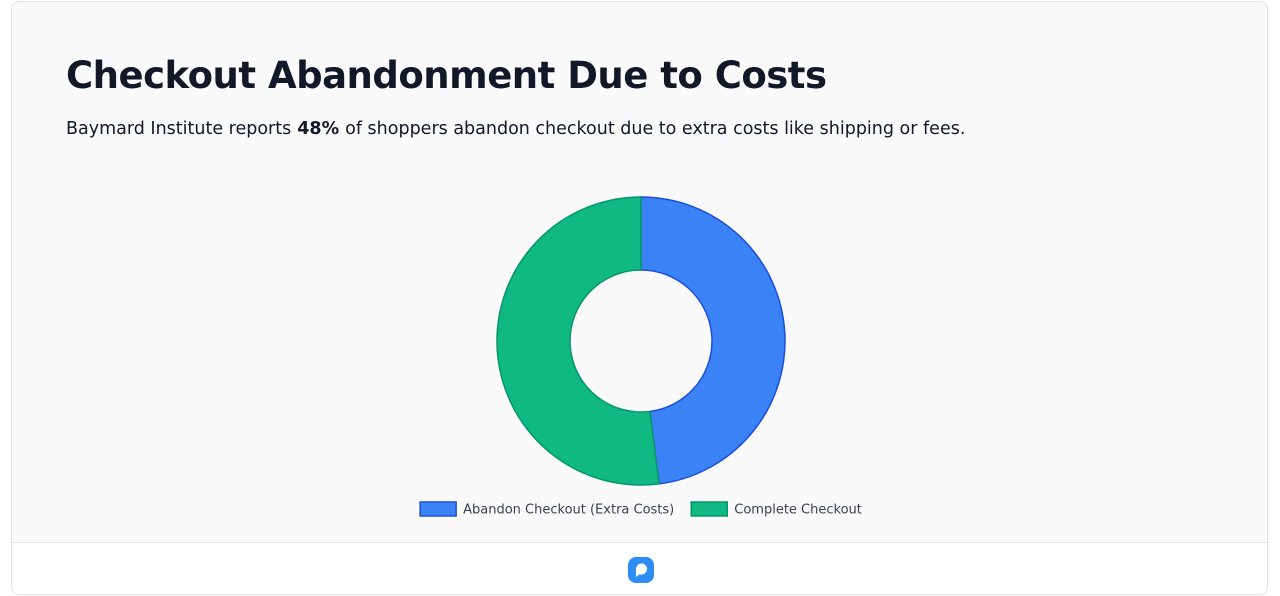  I want to click on logo, so click(641, 570).